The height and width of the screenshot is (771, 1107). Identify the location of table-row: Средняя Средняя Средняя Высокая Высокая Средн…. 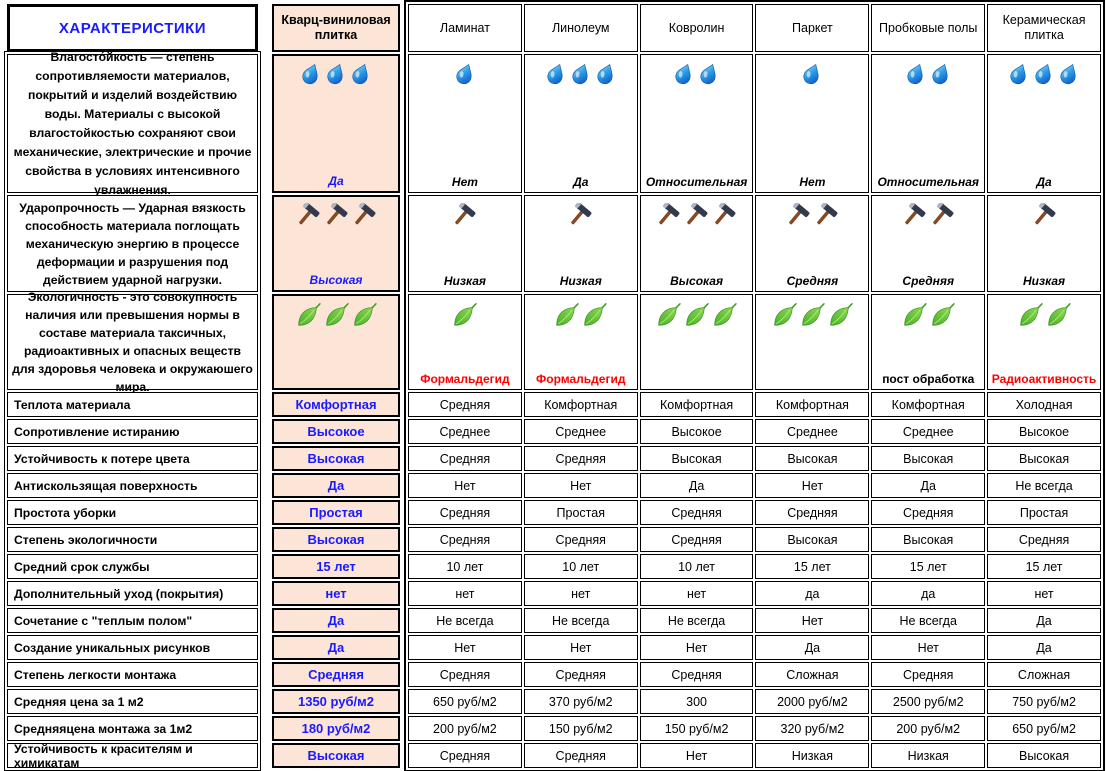
(754, 539).